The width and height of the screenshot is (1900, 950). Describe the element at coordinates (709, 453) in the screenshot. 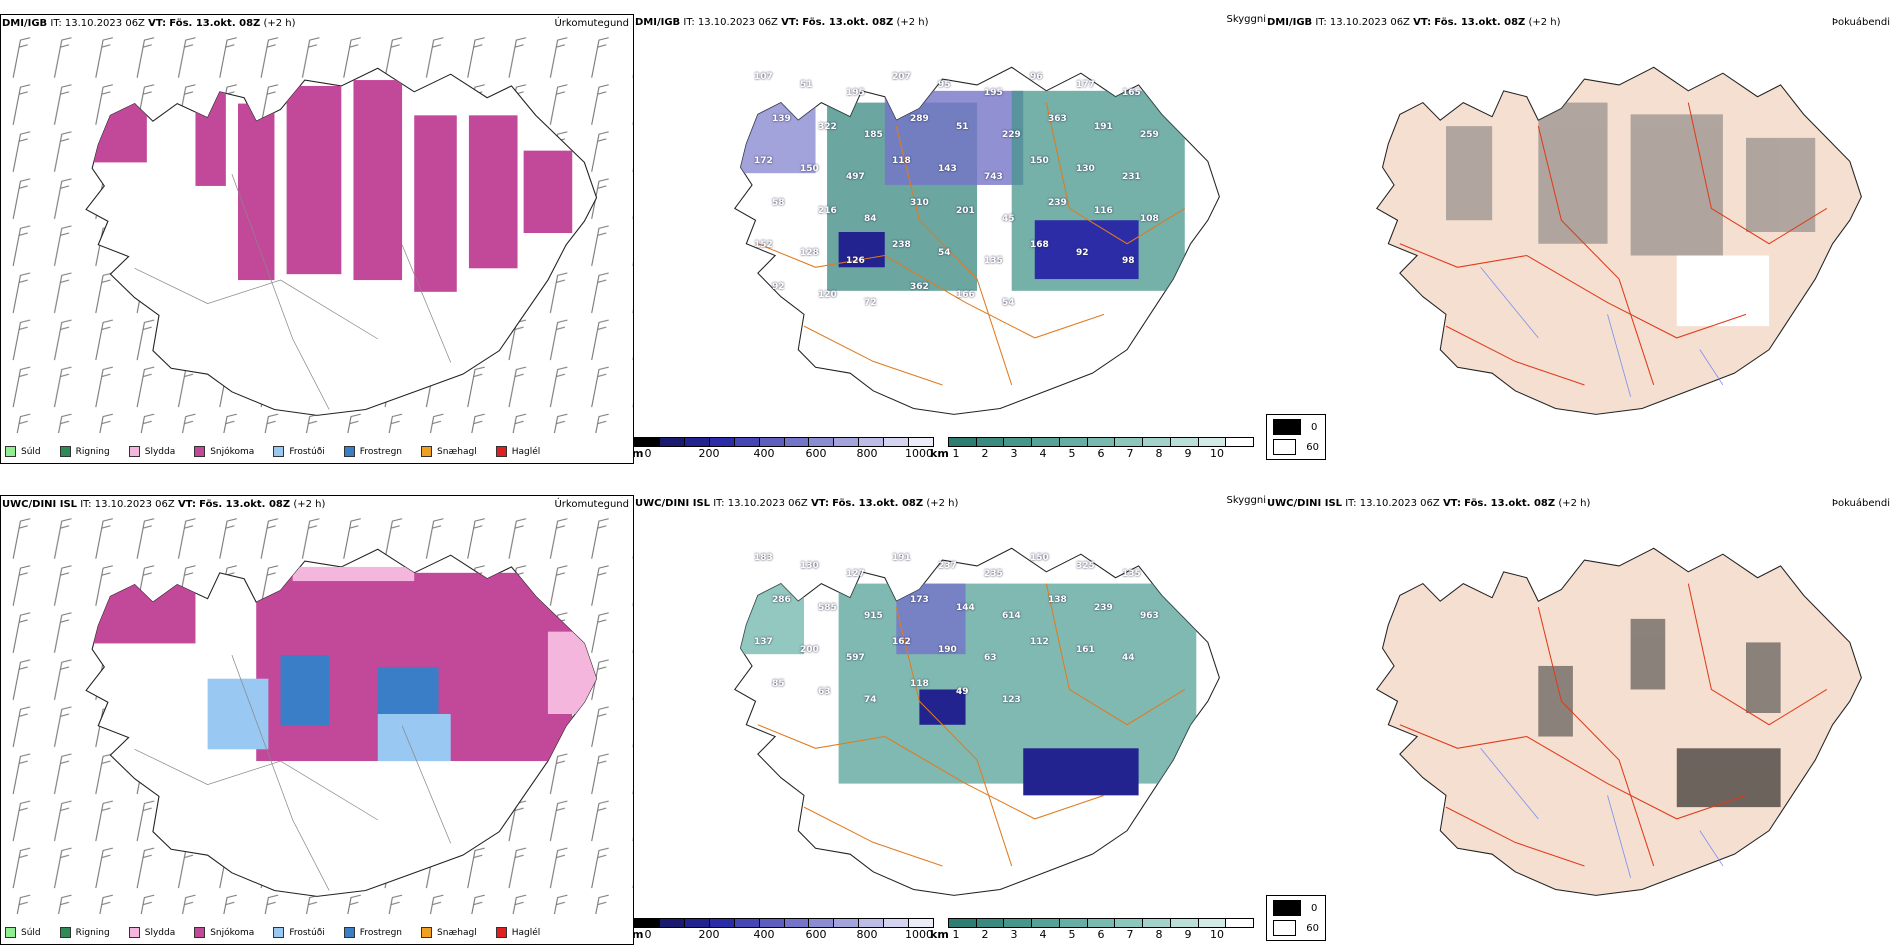

I see `tick: 200` at that location.